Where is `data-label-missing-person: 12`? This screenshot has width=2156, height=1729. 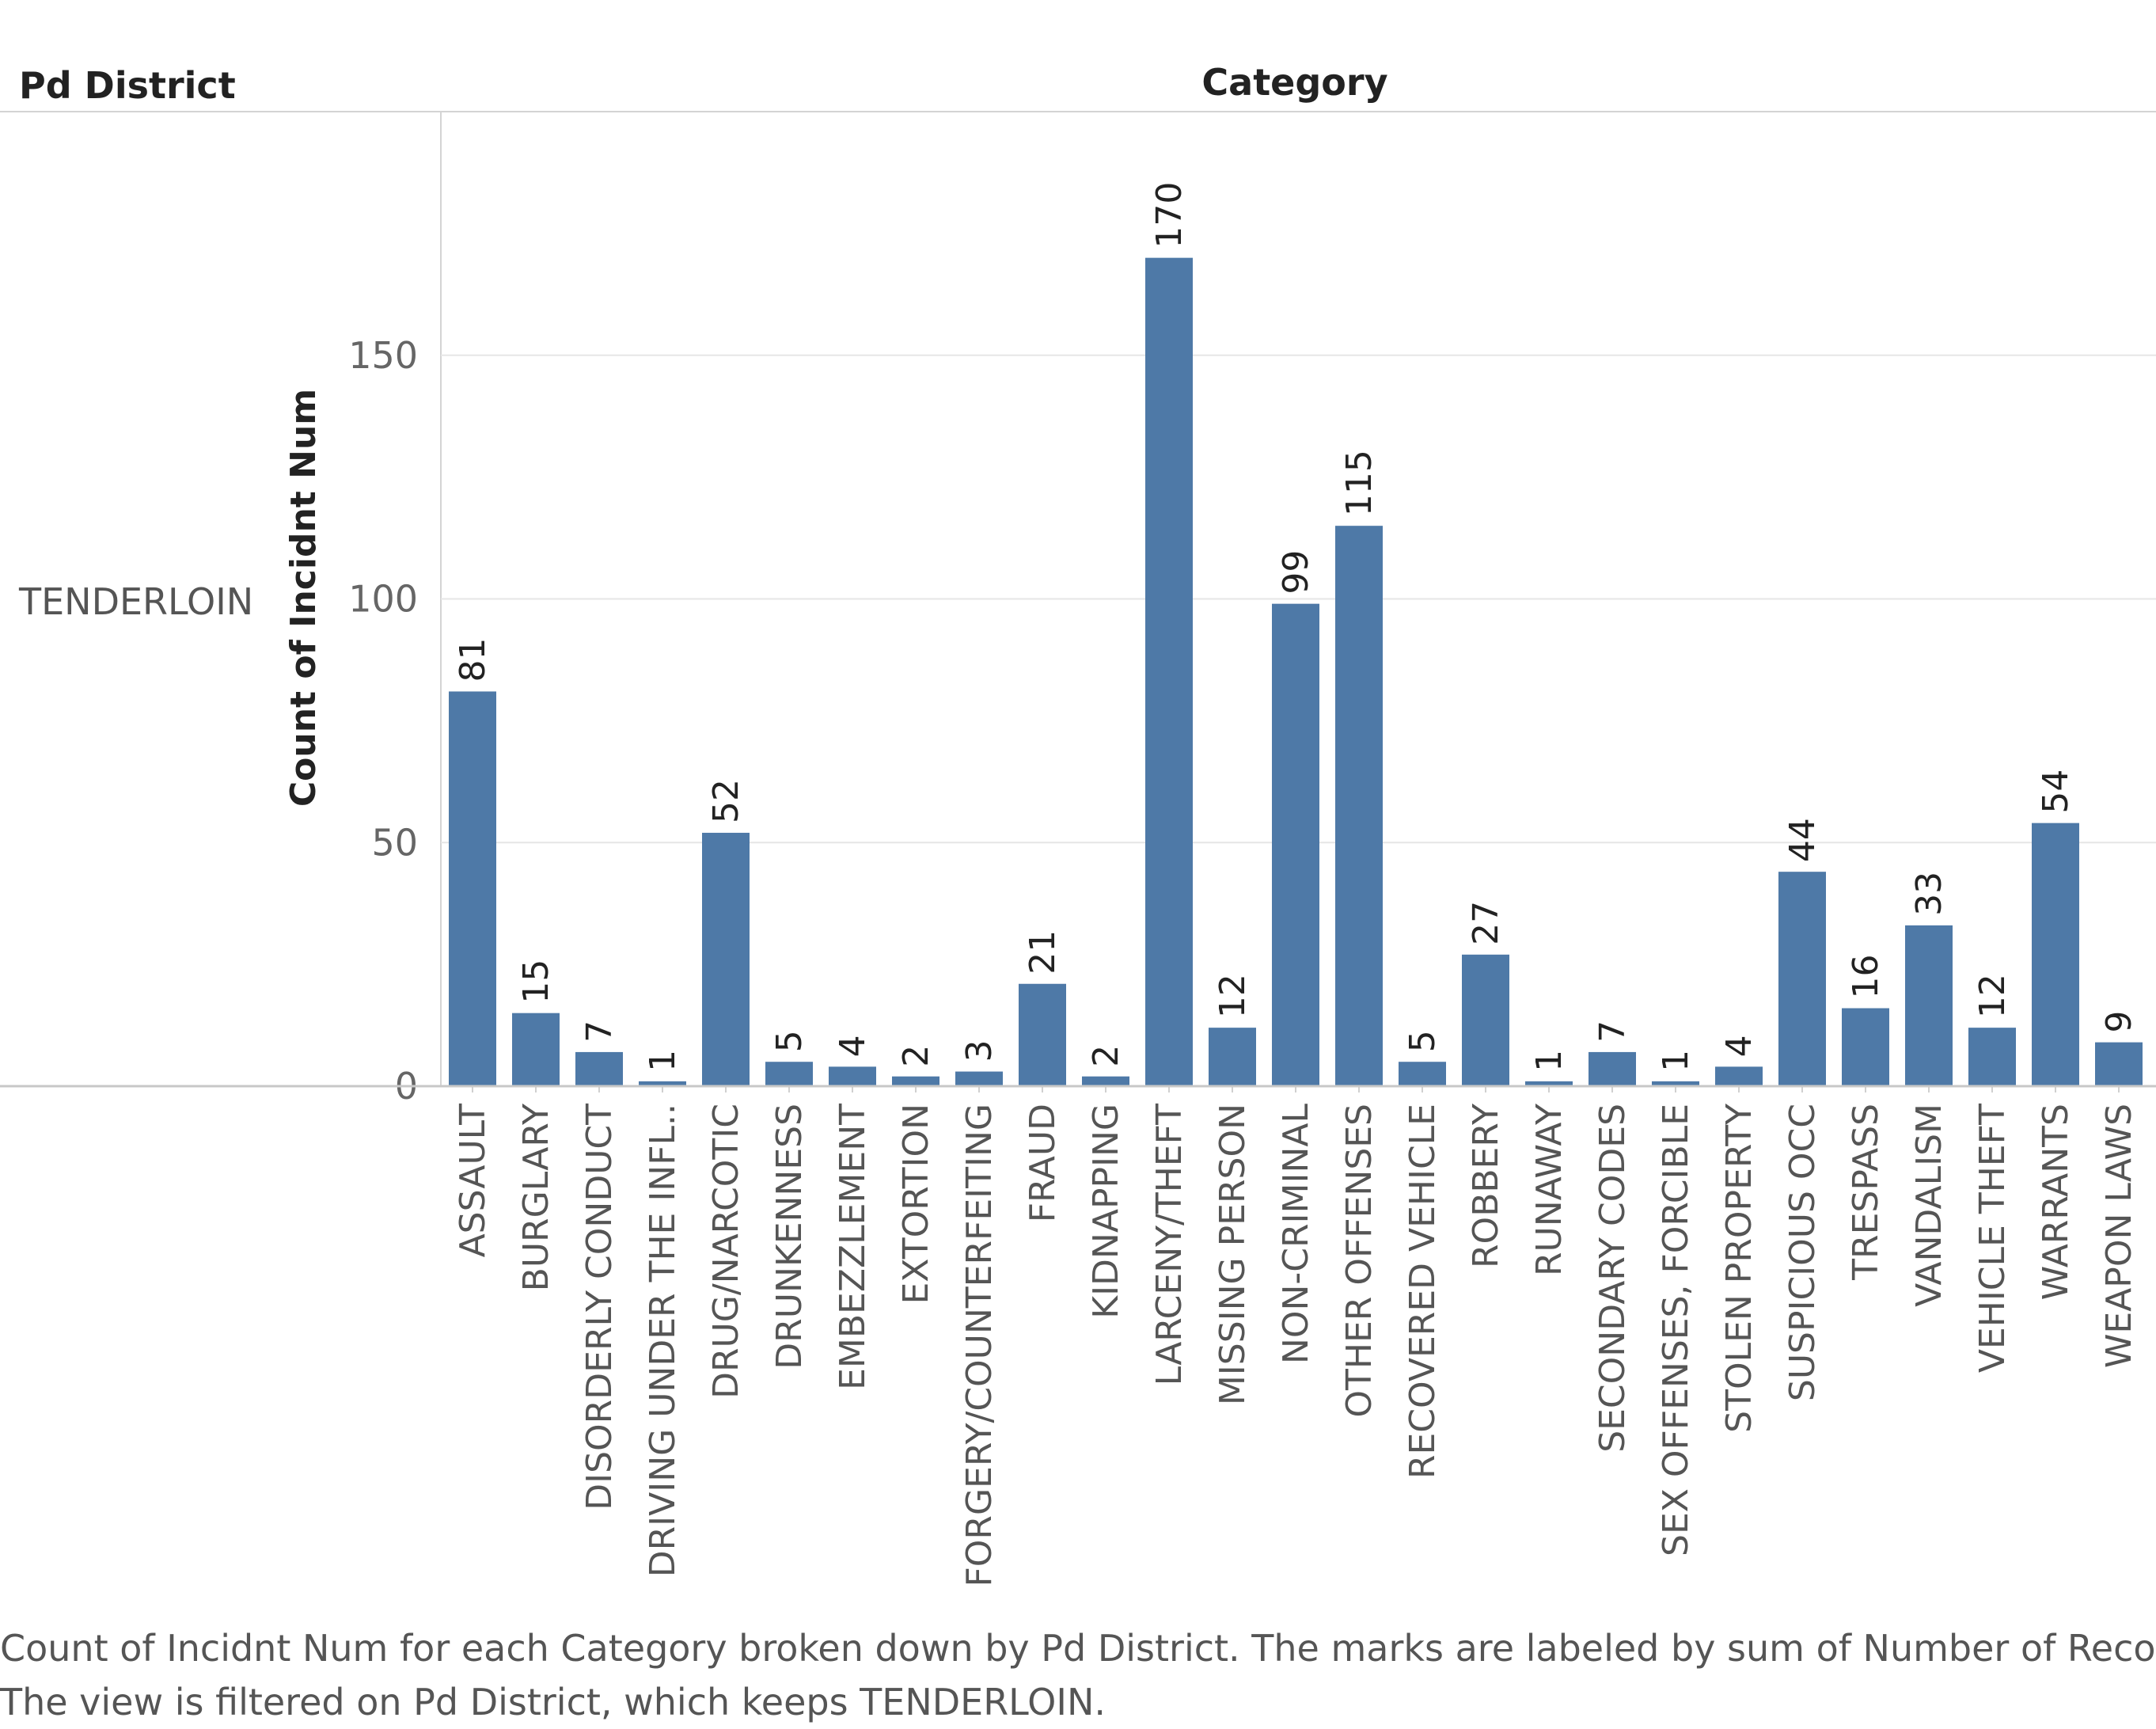 data-label-missing-person: 12 is located at coordinates (1233, 996).